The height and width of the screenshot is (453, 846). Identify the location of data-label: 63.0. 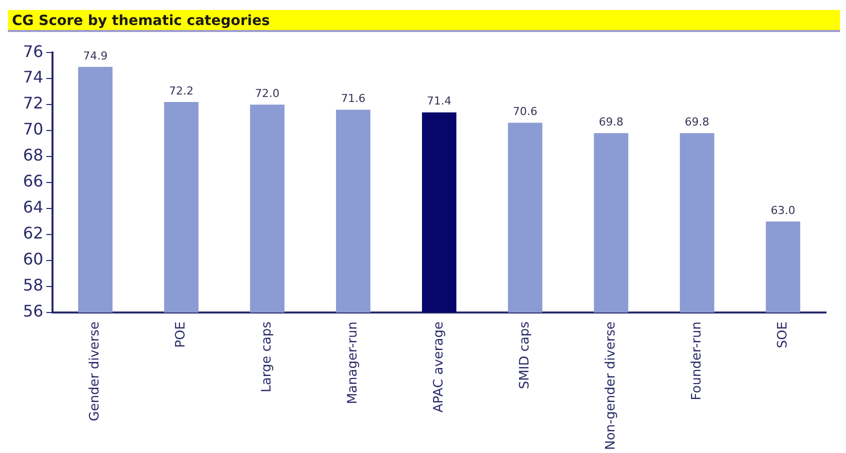
(783, 210).